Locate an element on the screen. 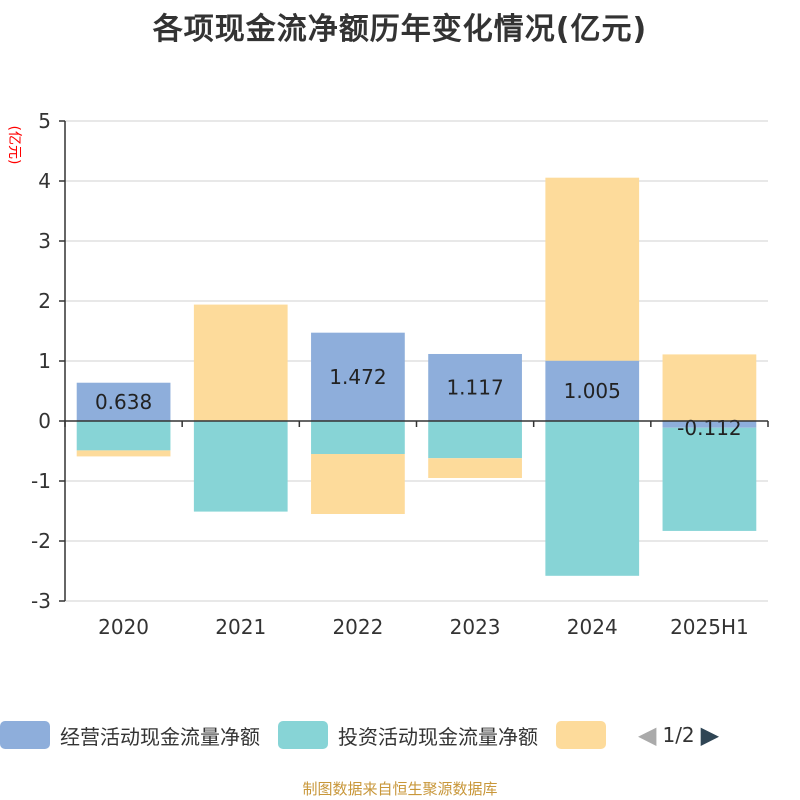 The image size is (800, 800). bar-series2-2022 is located at coordinates (358, 484).